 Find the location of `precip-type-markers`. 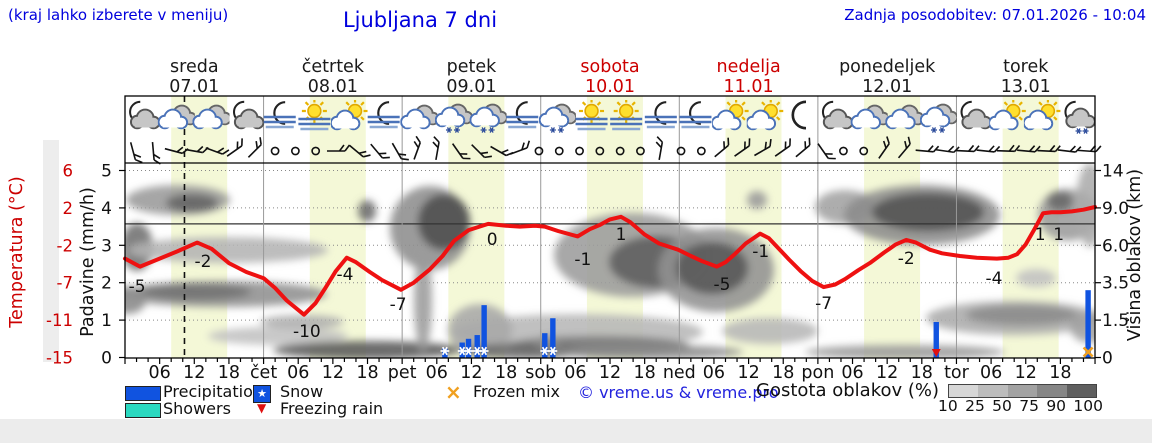

precip-type-markers is located at coordinates (767, 352).